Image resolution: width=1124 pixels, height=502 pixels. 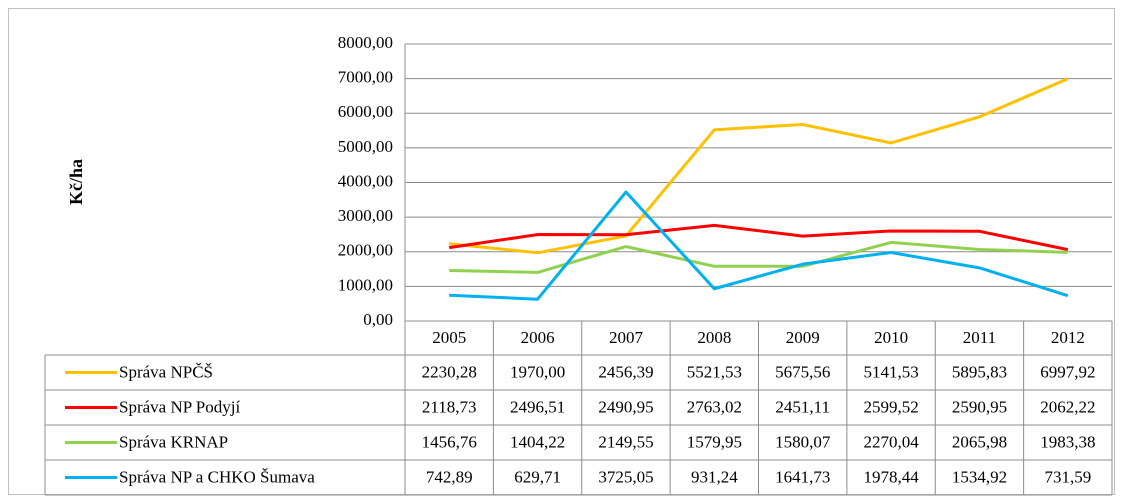 I want to click on table-value: 2496,51, so click(x=537, y=406).